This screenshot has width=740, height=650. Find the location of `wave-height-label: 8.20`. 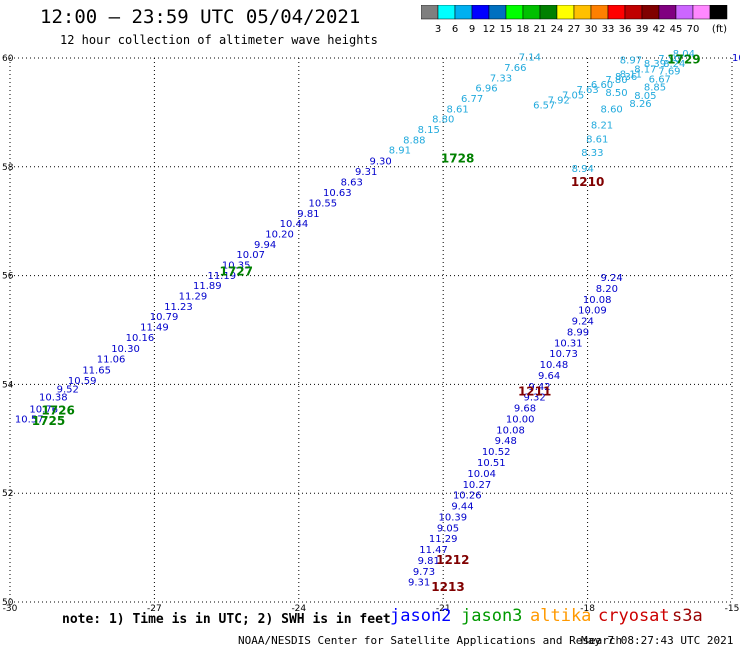

wave-height-label: 8.20 is located at coordinates (607, 289).